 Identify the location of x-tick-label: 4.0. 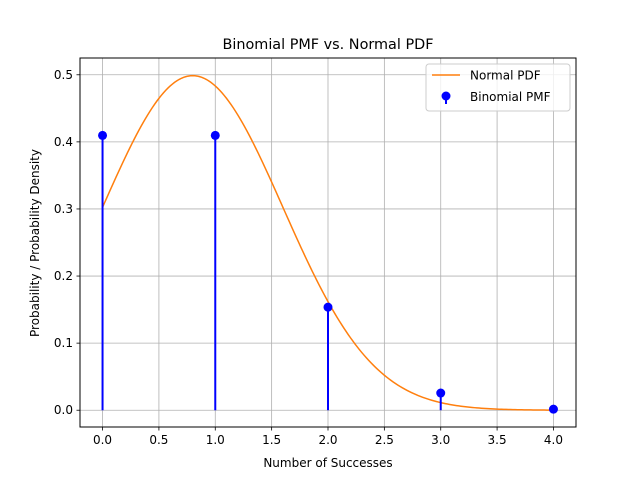
(553, 440).